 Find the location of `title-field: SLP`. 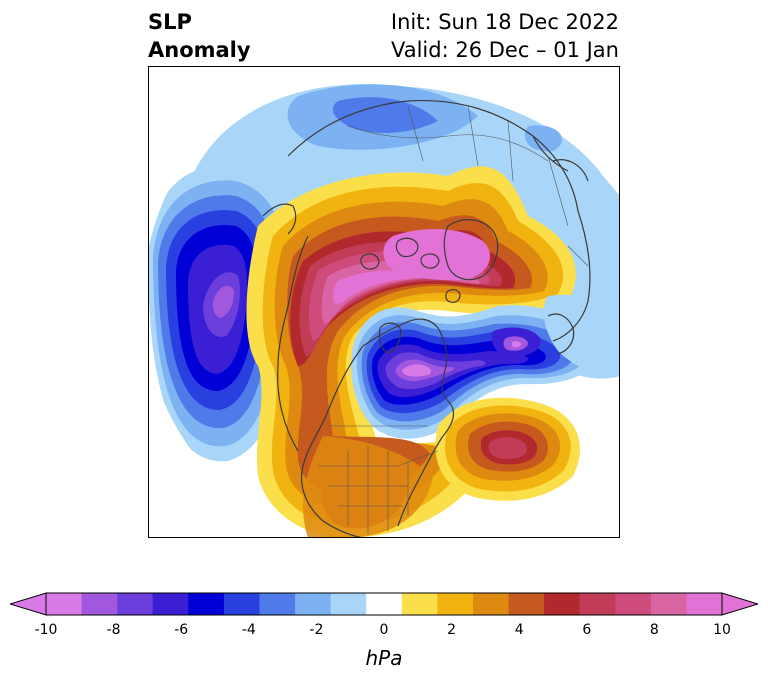

title-field: SLP is located at coordinates (170, 22).